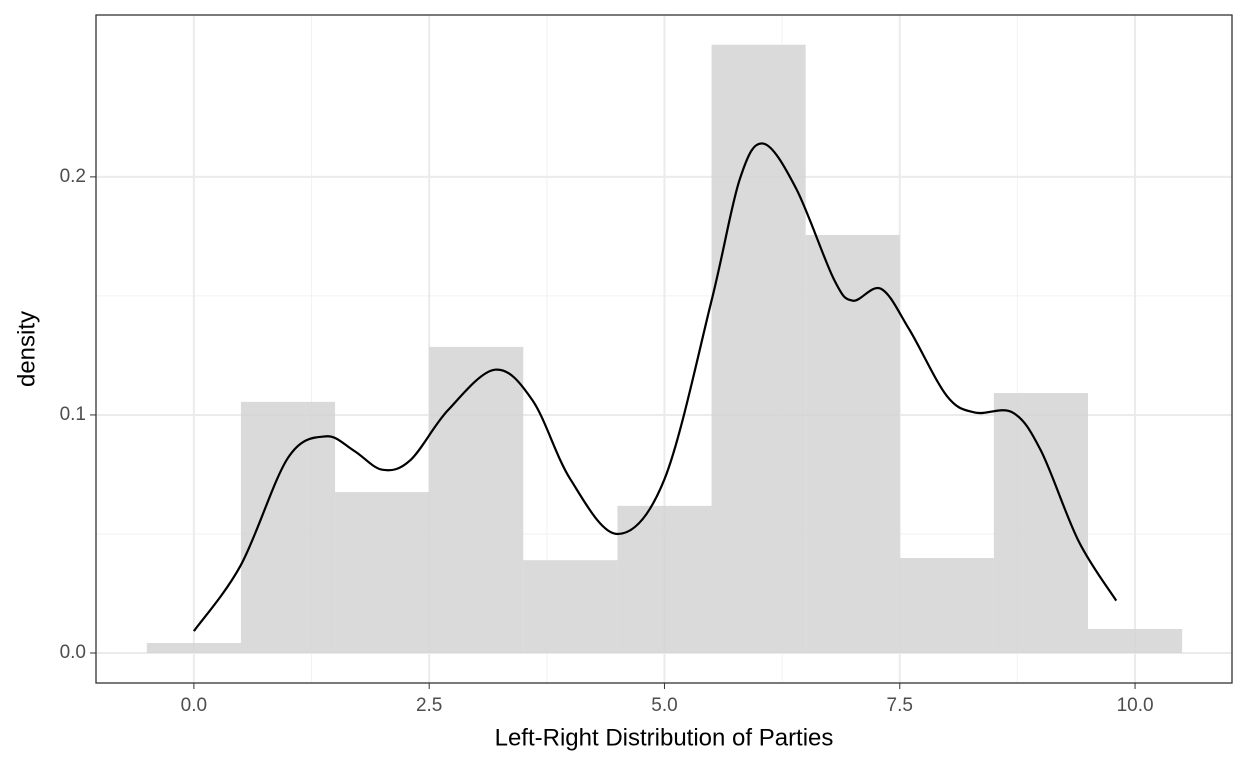 This screenshot has width=1248, height=773. What do you see at coordinates (73, 176) in the screenshot?
I see `y-tick-label: 0.2` at bounding box center [73, 176].